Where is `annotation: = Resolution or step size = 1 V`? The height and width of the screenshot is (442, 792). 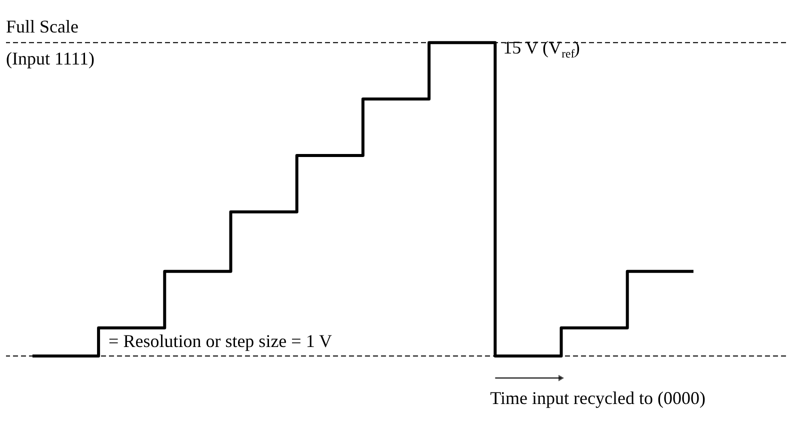 annotation: = Resolution or step size = 1 V is located at coordinates (220, 340).